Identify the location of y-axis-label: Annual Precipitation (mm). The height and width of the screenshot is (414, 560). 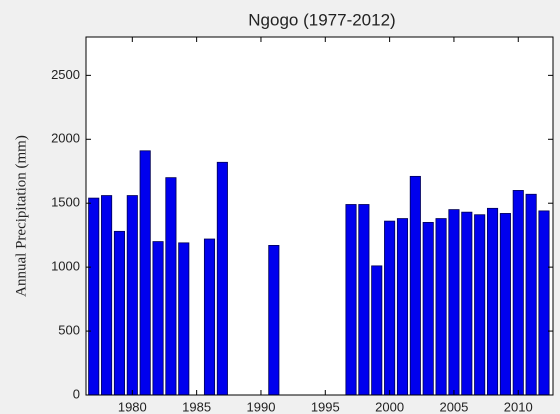
(21, 216).